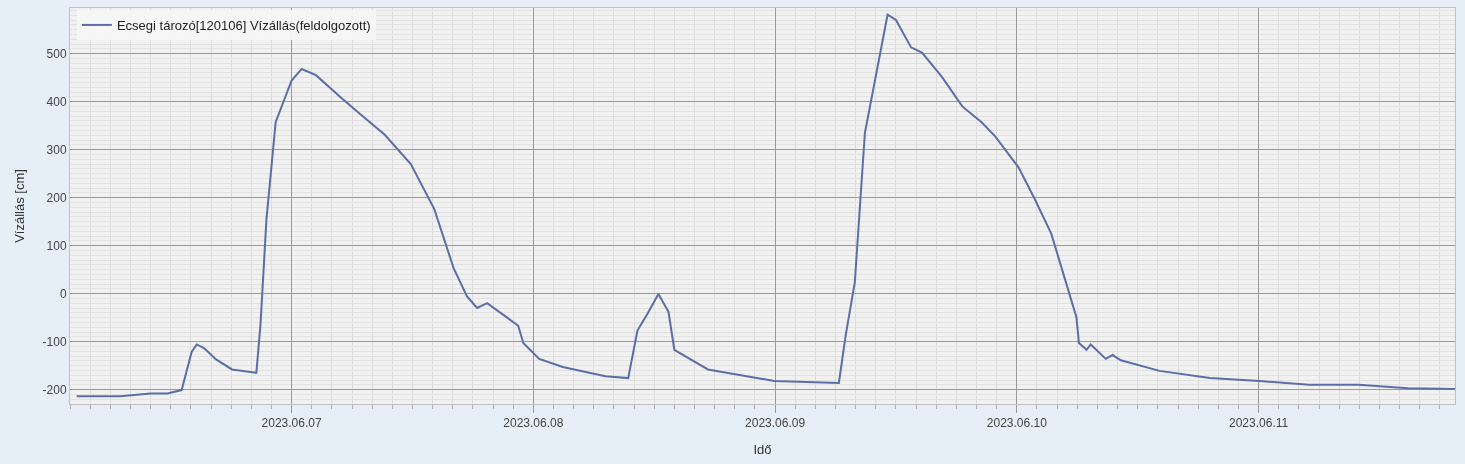  Describe the element at coordinates (54, 341) in the screenshot. I see `y-tick-label: -100` at that location.